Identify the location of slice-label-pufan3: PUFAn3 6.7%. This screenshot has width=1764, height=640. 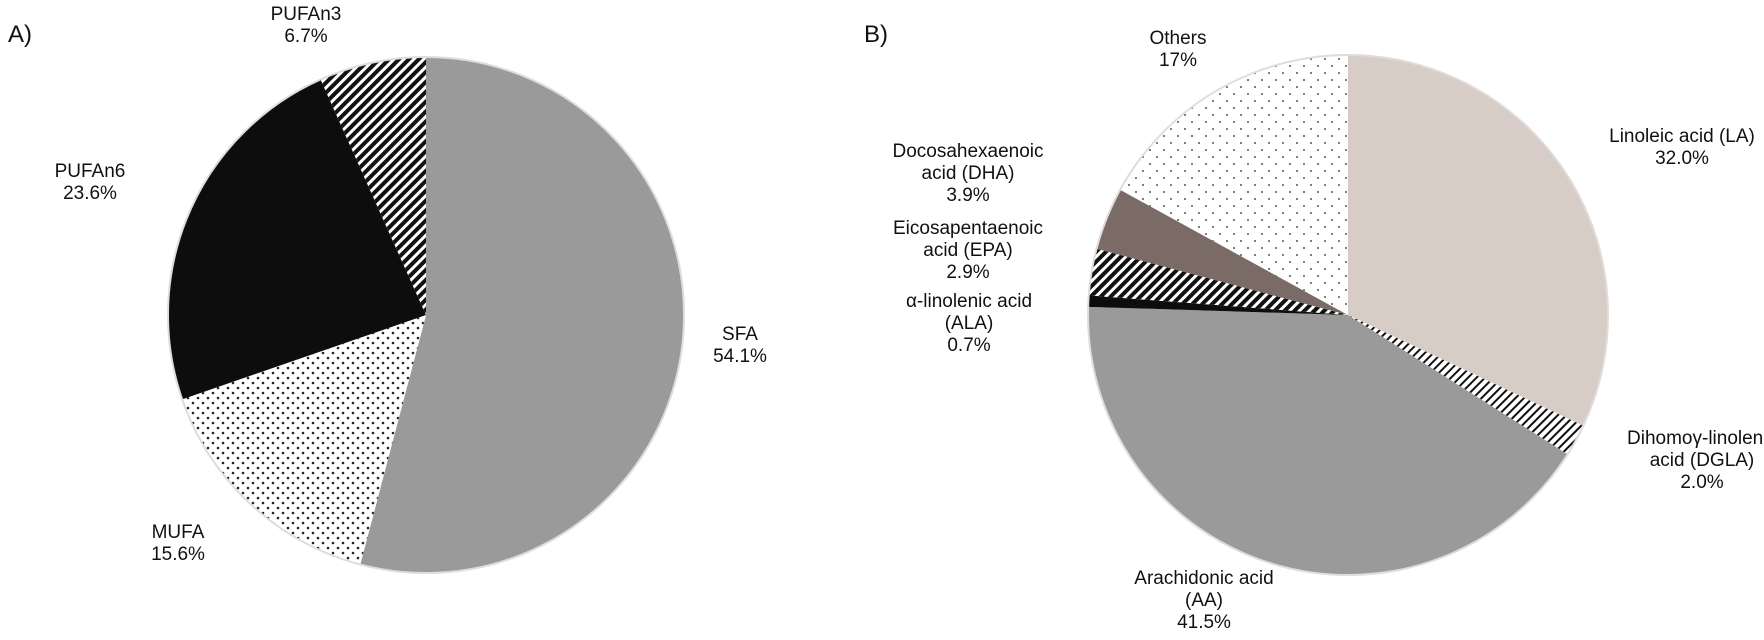
(306, 25).